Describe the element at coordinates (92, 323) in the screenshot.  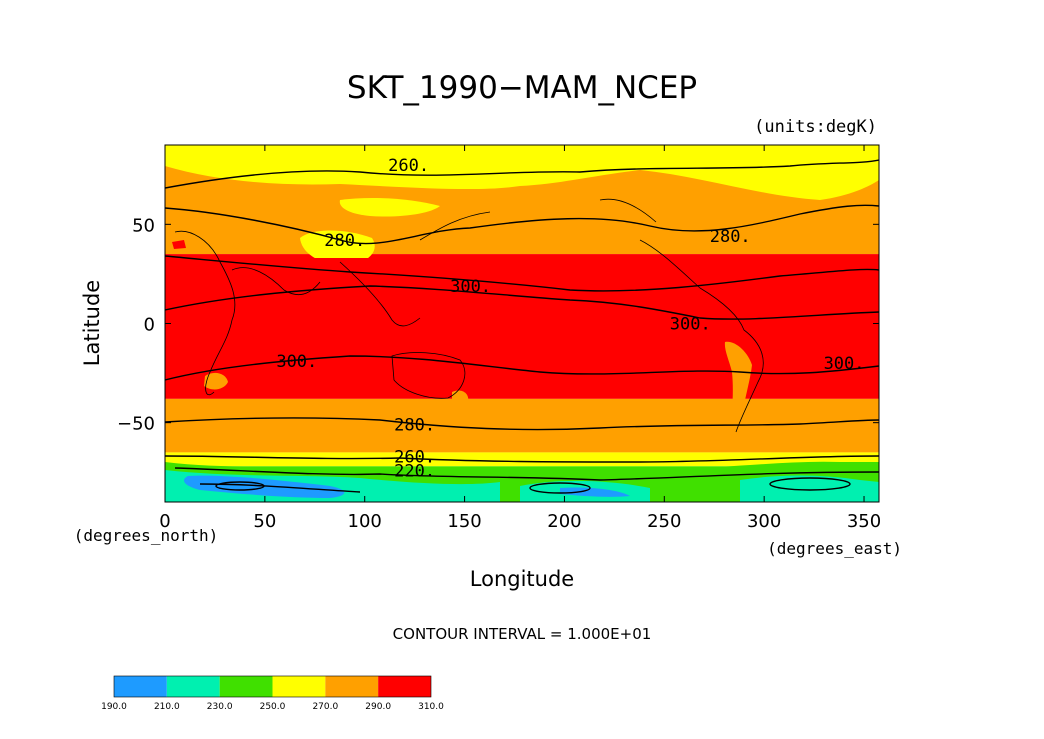
I see `y-axis-title: Latitude` at that location.